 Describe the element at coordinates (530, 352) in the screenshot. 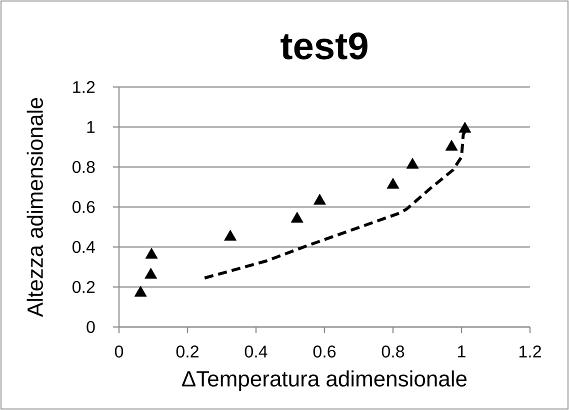

I see `x-tick-label: 1.2` at that location.